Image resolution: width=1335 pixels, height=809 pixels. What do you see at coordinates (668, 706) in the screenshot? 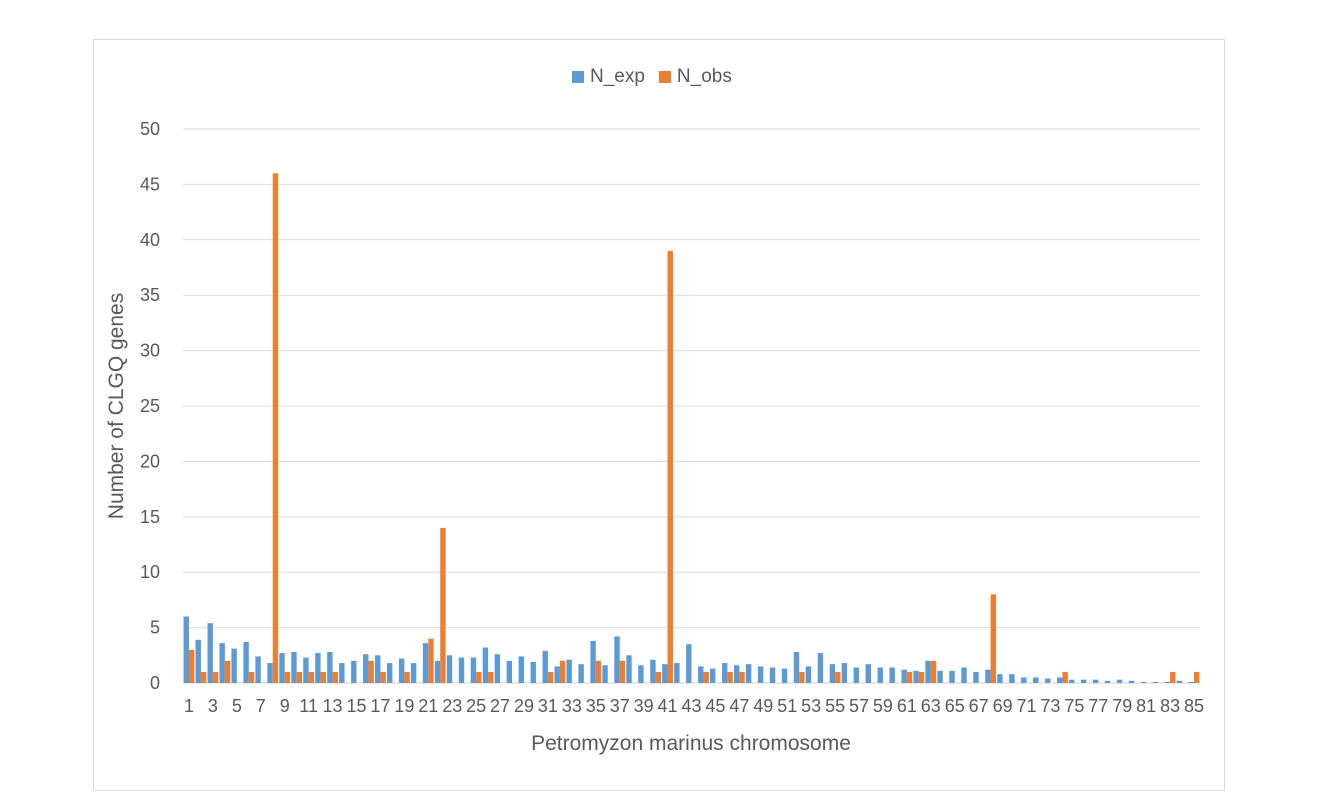
I see `x-tick-label: 41` at bounding box center [668, 706].